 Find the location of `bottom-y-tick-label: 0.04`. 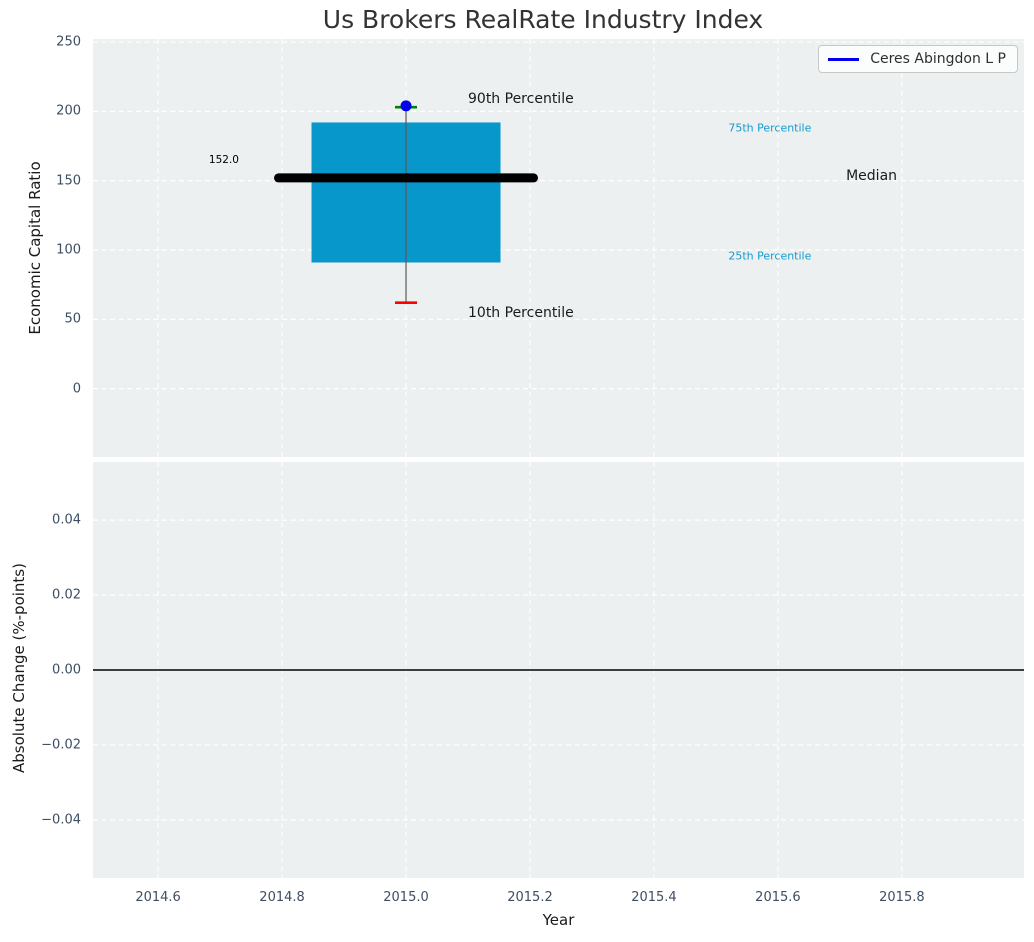

bottom-y-tick-label: 0.04 is located at coordinates (66, 520).